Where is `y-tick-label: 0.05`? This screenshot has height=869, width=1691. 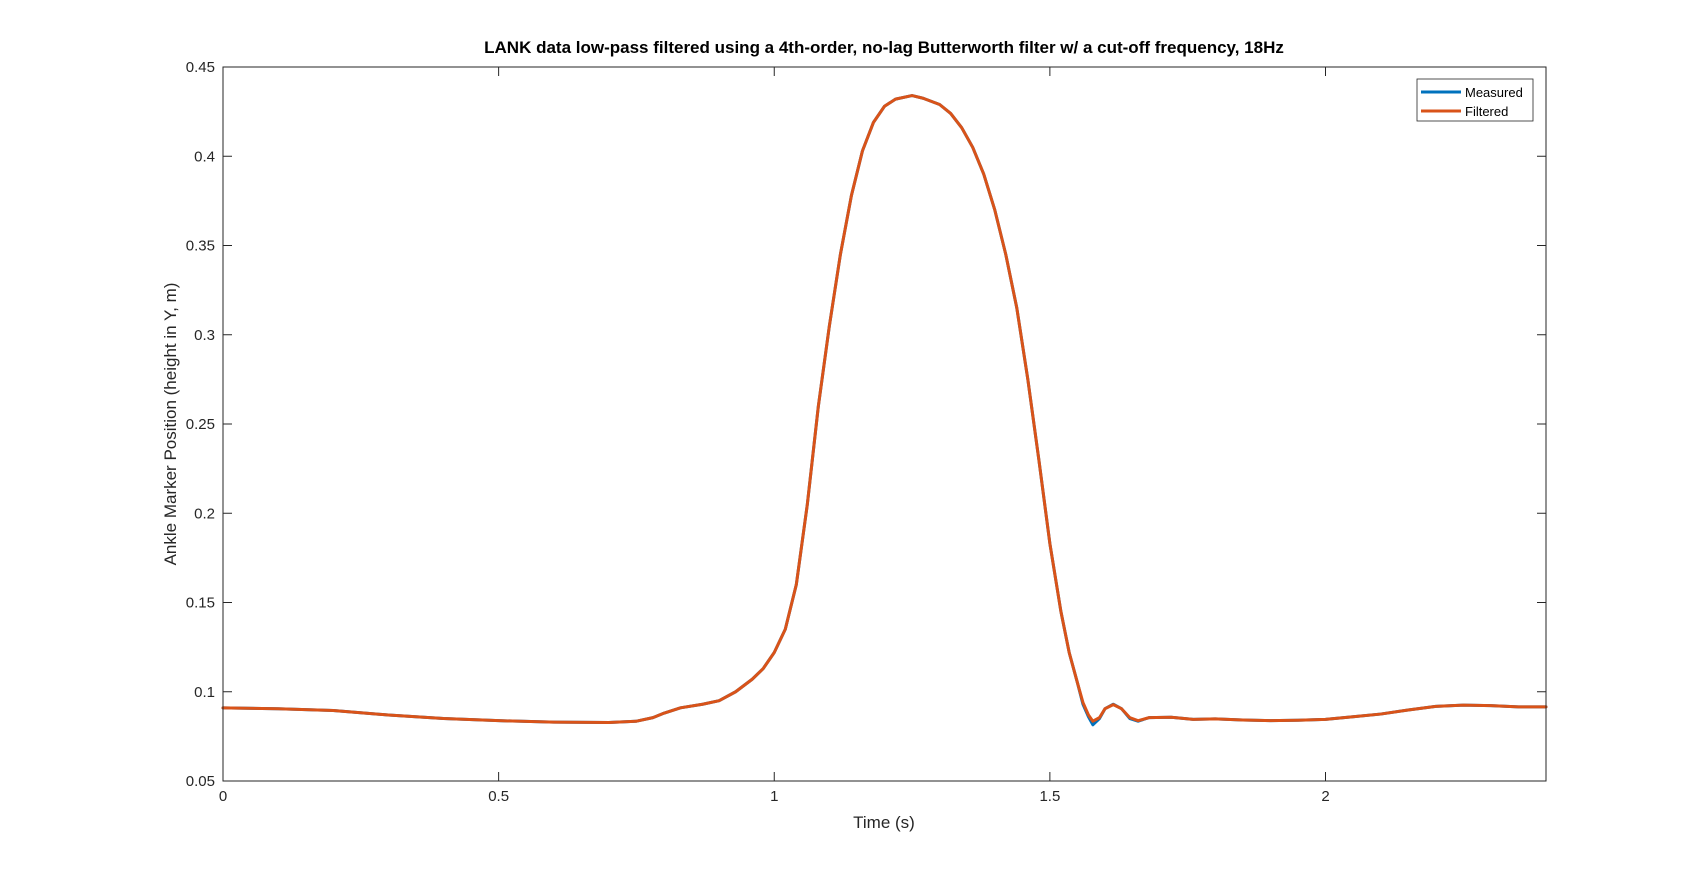
y-tick-label: 0.05 is located at coordinates (200, 781).